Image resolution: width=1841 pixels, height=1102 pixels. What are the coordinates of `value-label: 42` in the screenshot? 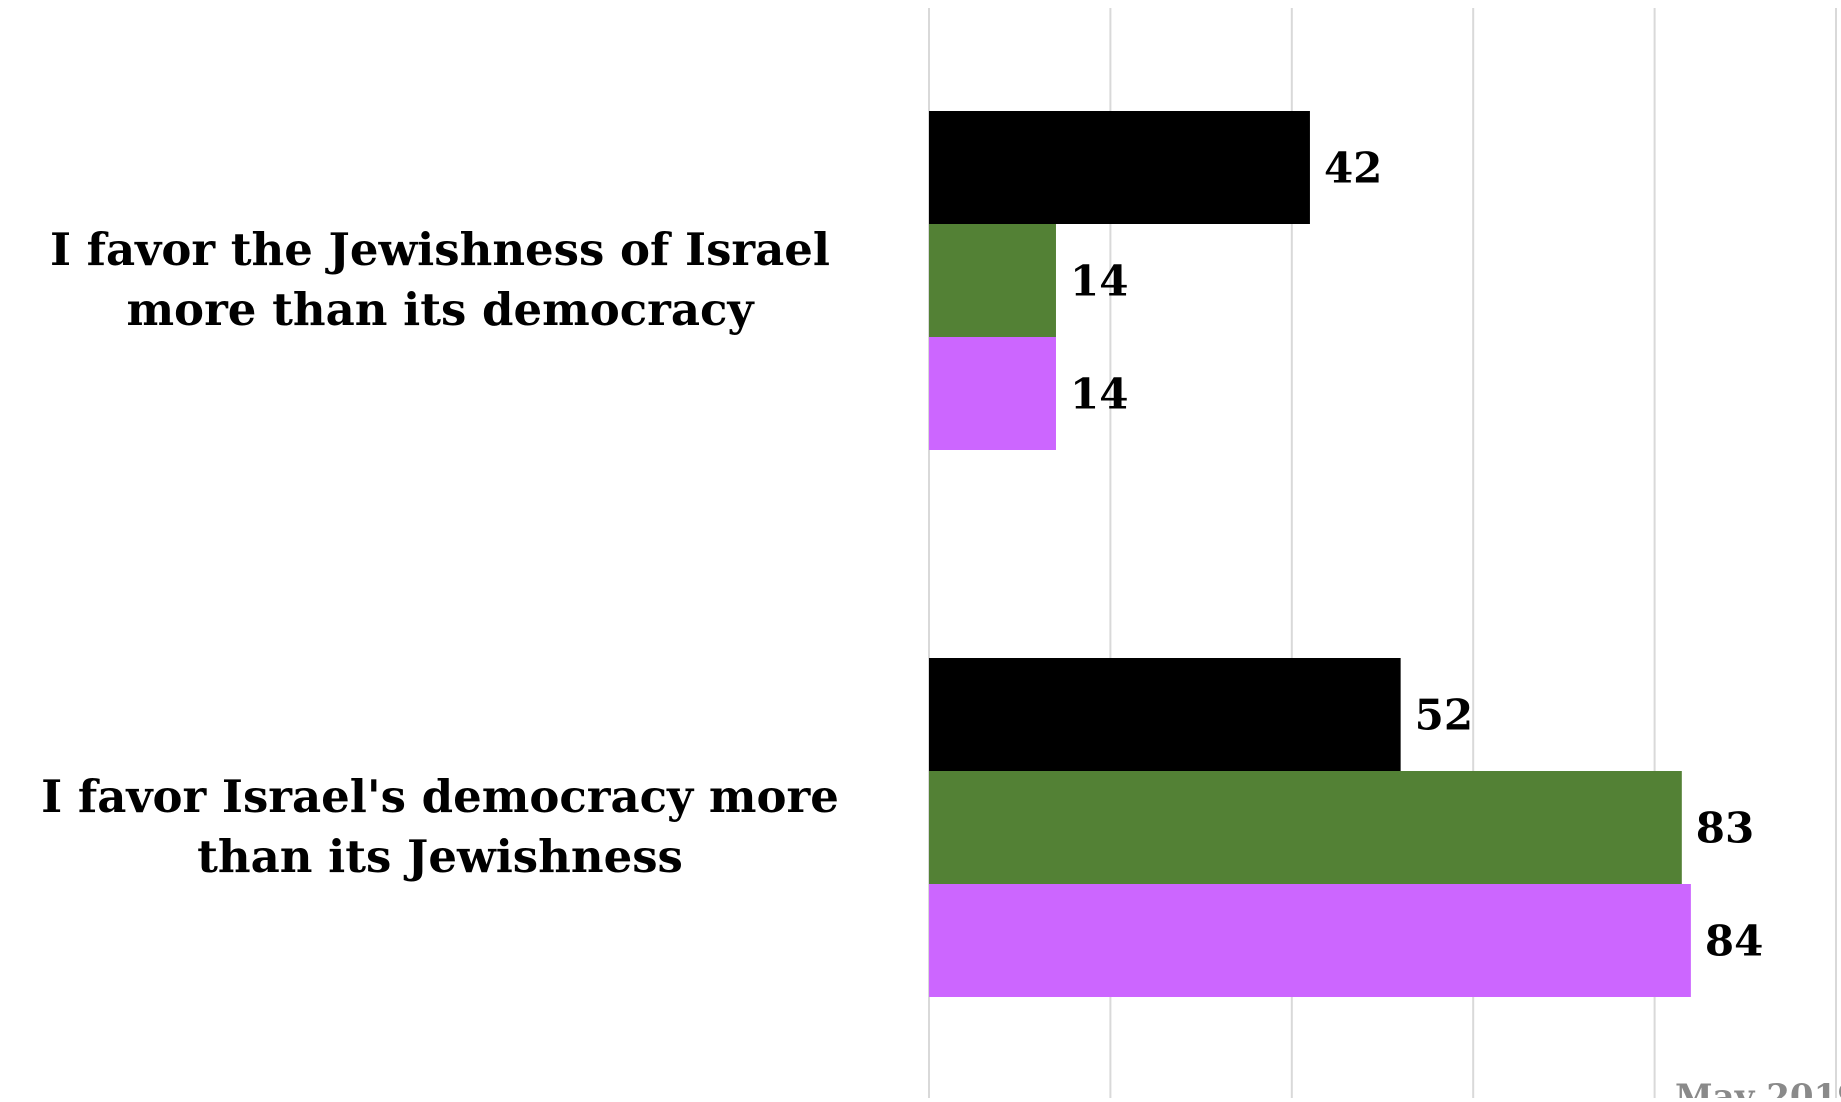 It's located at (1353, 168).